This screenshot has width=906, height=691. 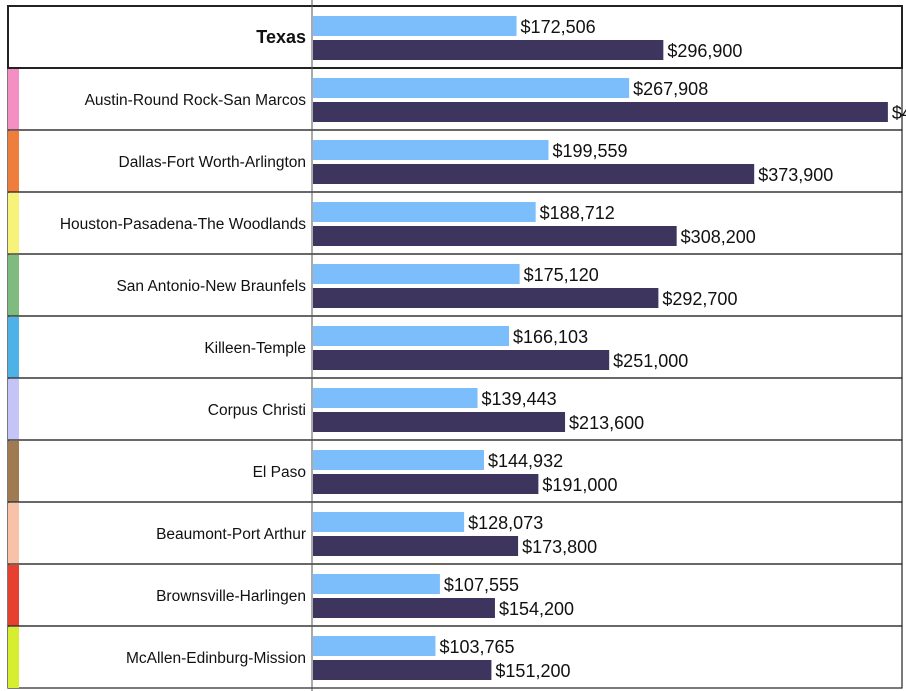 I want to click on data-label: $373,900, so click(x=795, y=175).